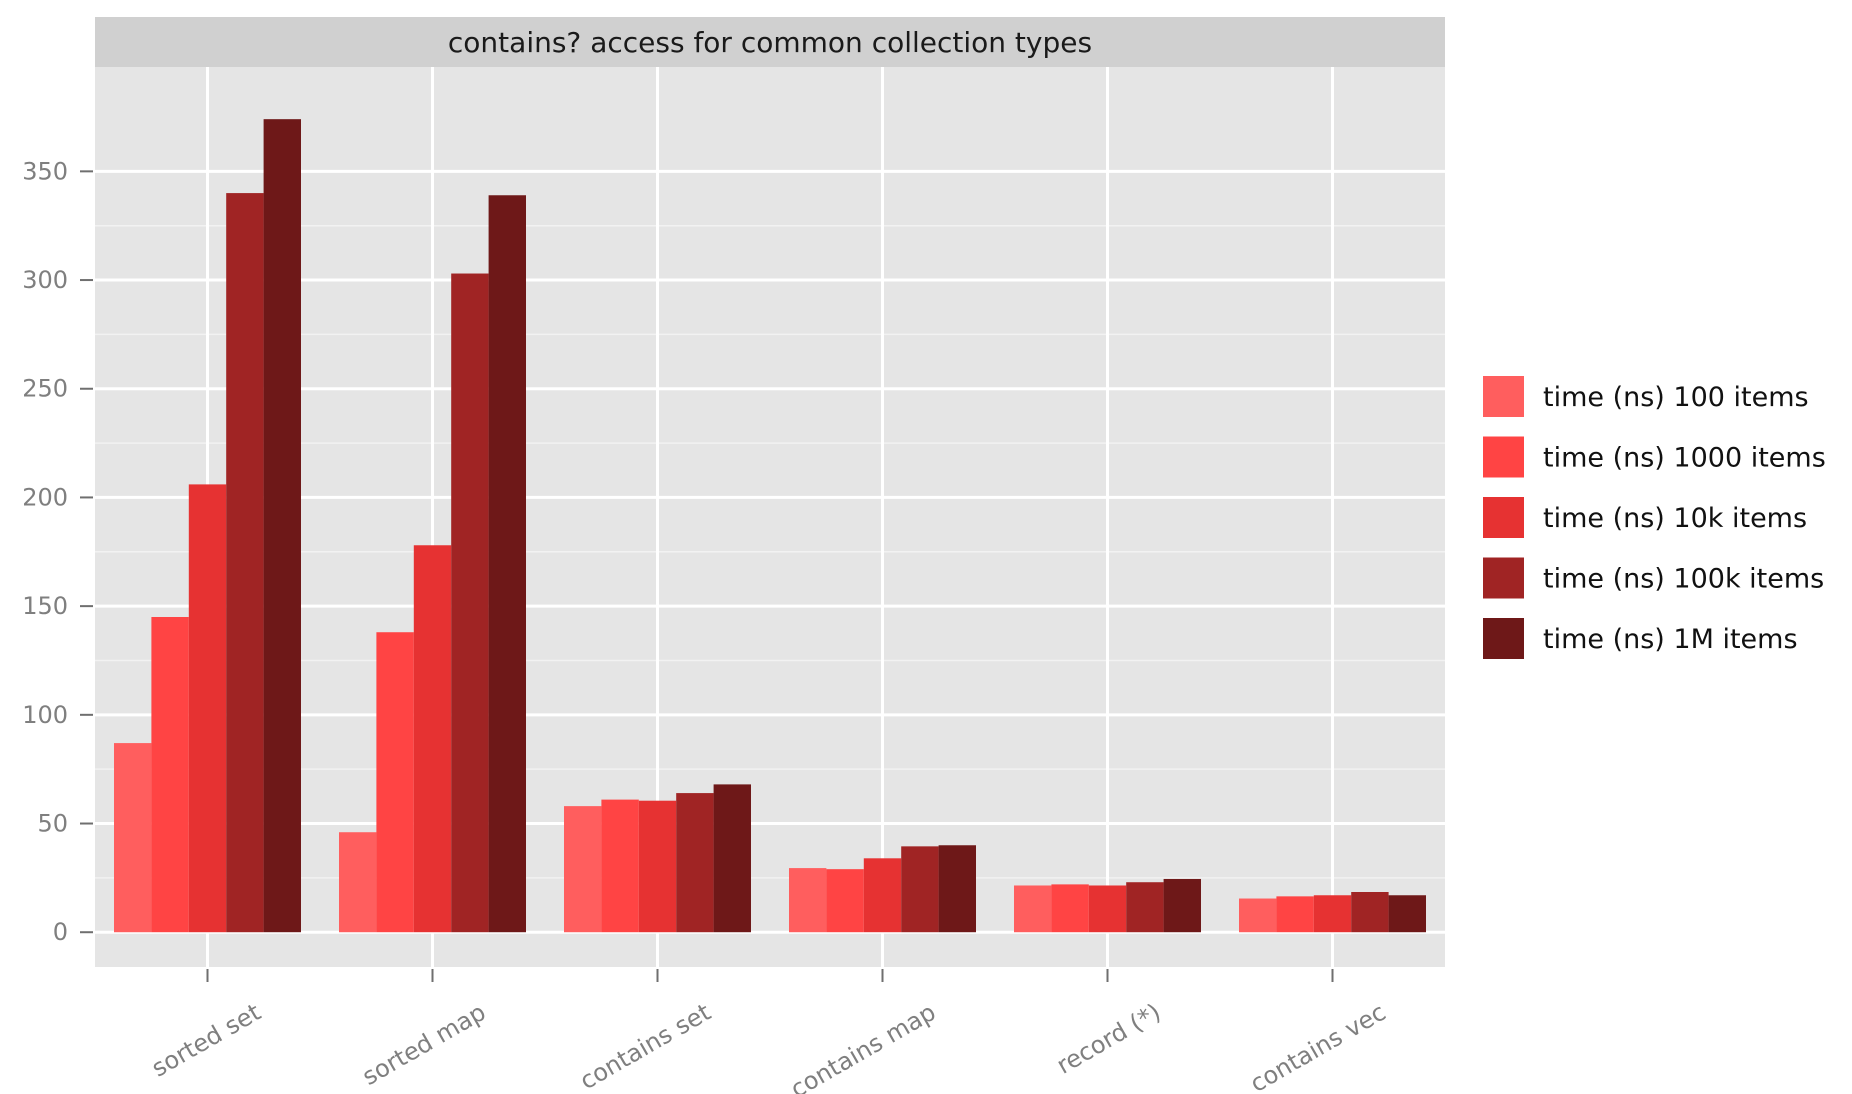  Describe the element at coordinates (1684, 458) in the screenshot. I see `legend-label: time (ns) 1000 items` at that location.